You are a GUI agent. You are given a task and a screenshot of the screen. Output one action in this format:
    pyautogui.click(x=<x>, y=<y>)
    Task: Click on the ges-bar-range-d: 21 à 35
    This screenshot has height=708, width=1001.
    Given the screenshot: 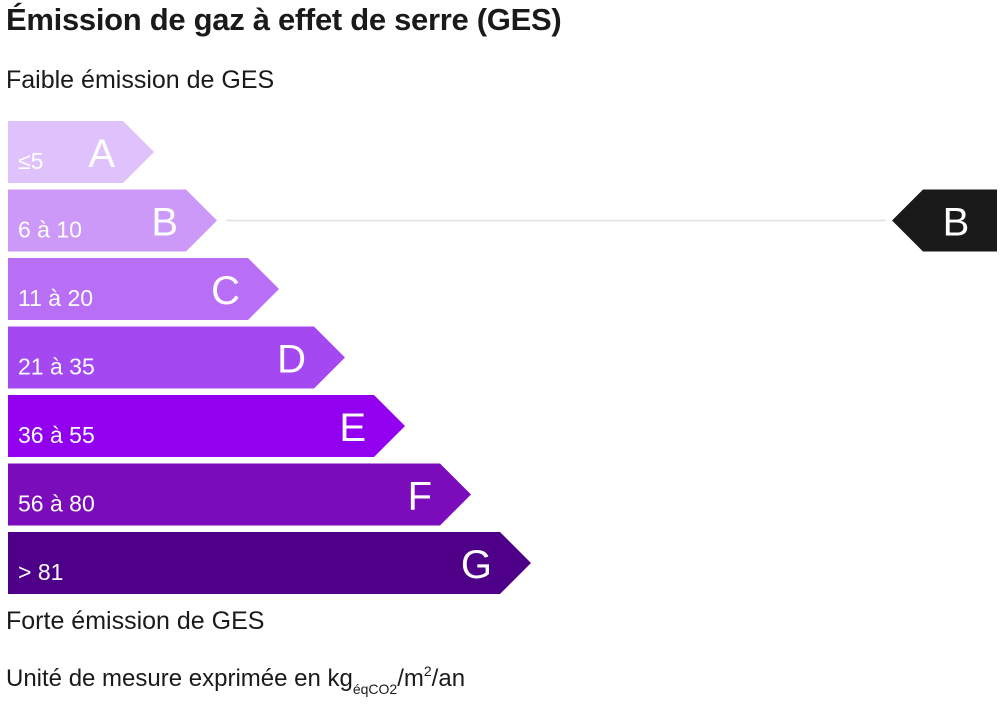 What is the action you would take?
    pyautogui.click(x=56, y=367)
    